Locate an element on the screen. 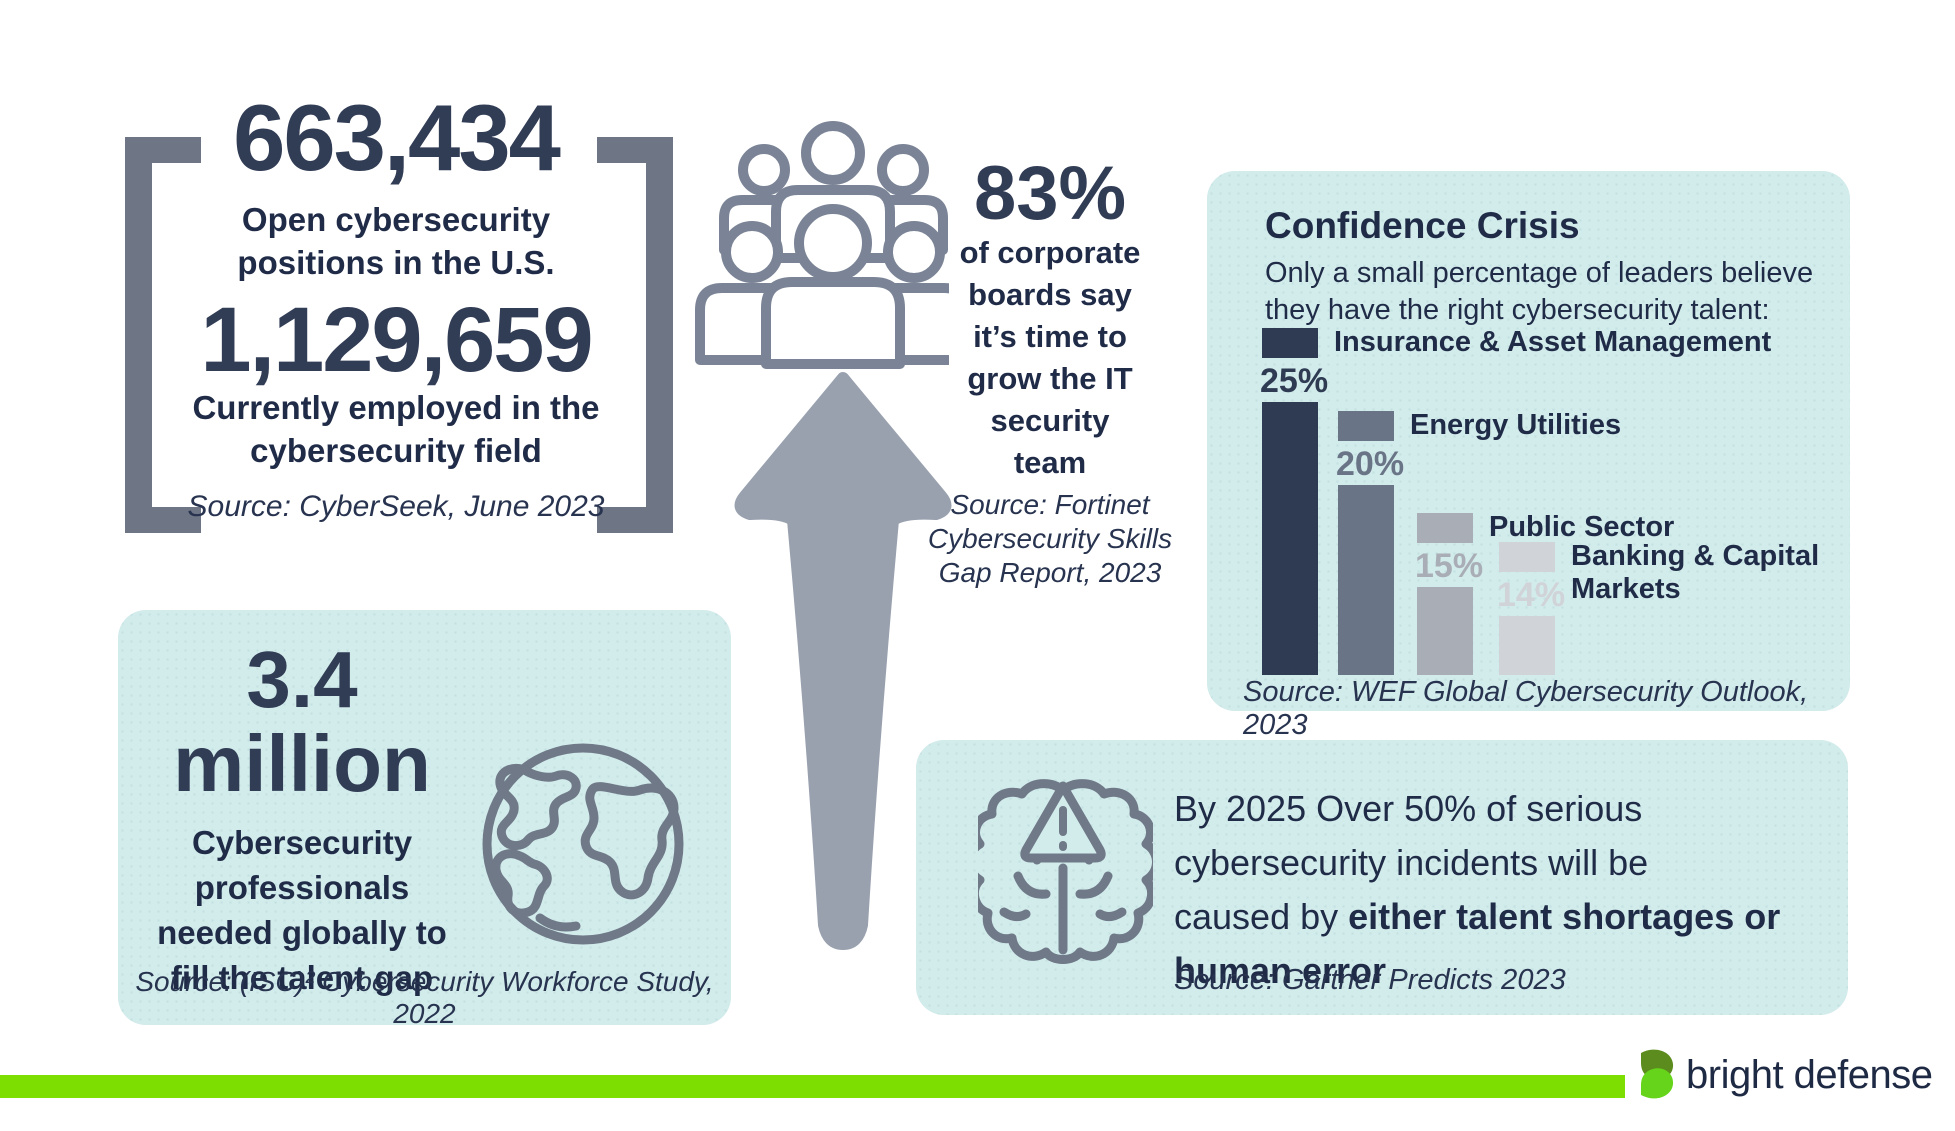  boards-percent: 83% is located at coordinates (1050, 193).